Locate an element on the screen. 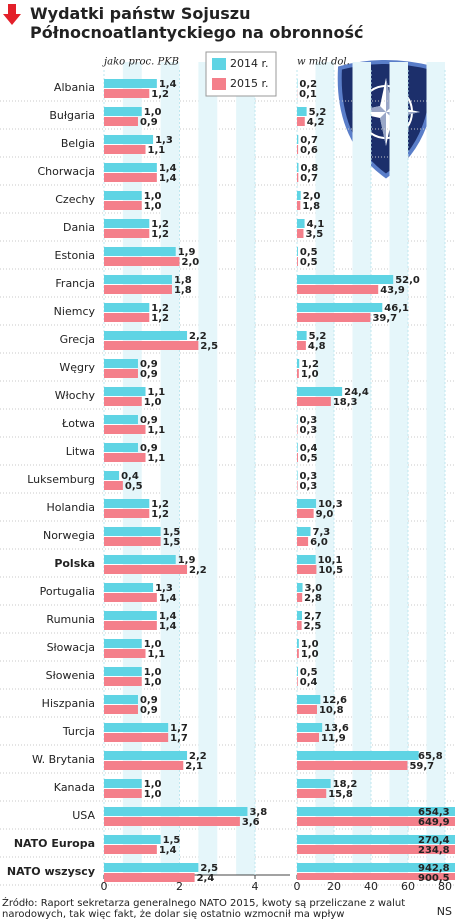  value-label: 2,5 is located at coordinates (209, 868).